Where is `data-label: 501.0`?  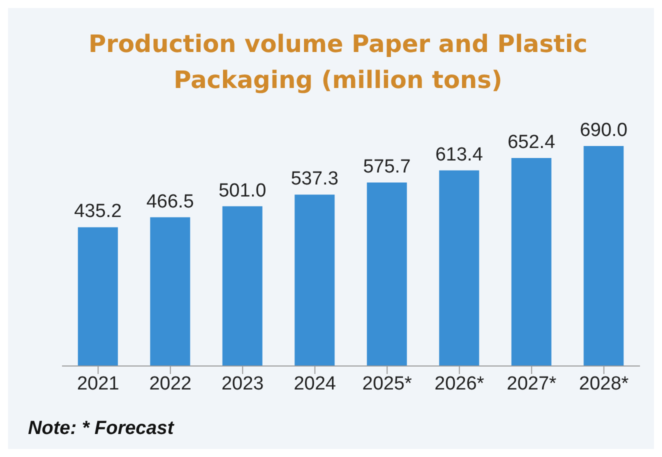
data-label: 501.0 is located at coordinates (242, 191).